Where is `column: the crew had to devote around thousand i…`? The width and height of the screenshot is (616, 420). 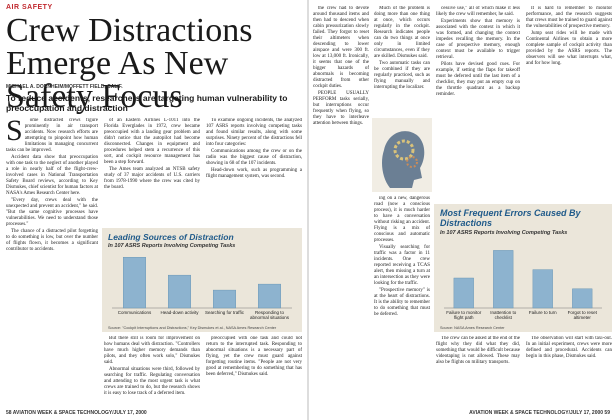 column: the crew had to devote around thousand i… is located at coordinates (341, 206).